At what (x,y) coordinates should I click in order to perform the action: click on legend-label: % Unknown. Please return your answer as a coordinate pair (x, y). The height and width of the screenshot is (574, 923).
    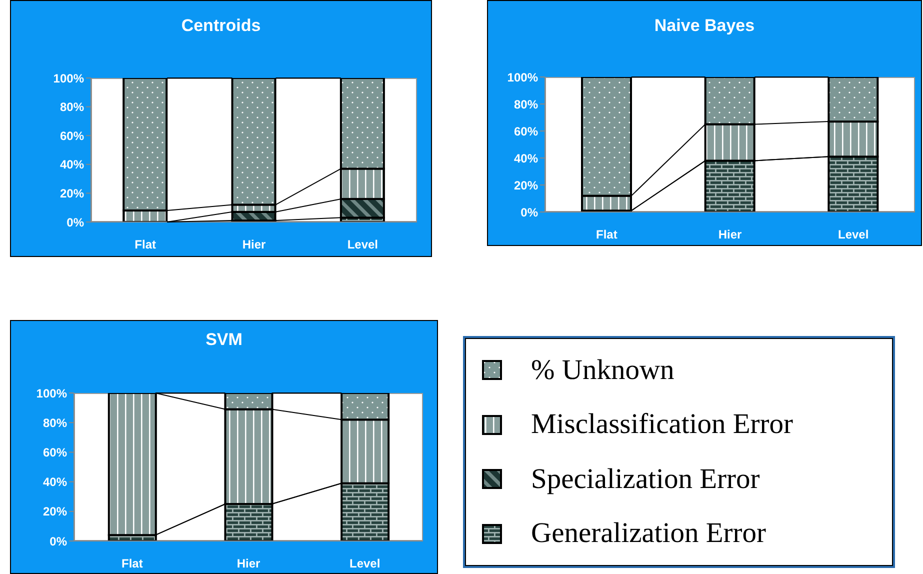
    Looking at the image, I should click on (602, 370).